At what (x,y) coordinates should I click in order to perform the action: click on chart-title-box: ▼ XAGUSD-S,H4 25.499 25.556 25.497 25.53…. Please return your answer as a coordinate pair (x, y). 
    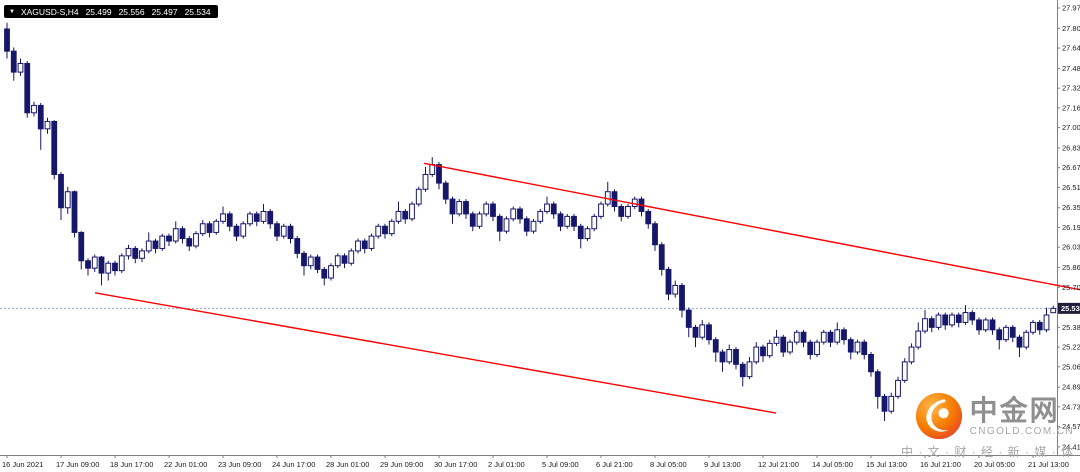
    Looking at the image, I should click on (111, 11).